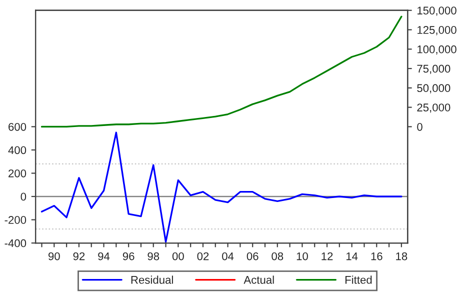  What do you see at coordinates (433, 108) in the screenshot?
I see `y2-tick-label: 25,000` at bounding box center [433, 108].